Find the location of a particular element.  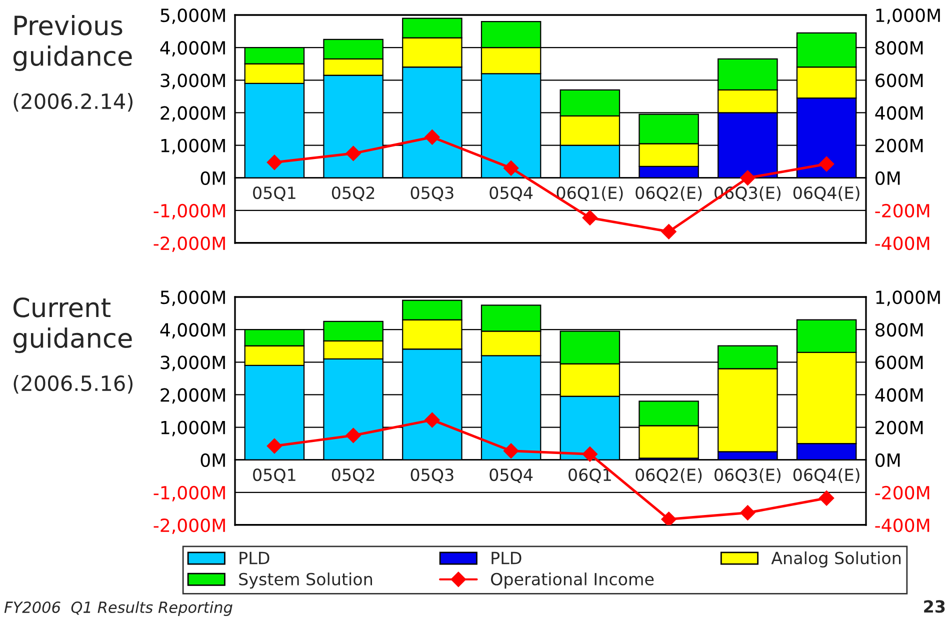

text: FY2006 Q1 Results Reporting is located at coordinates (118, 608).